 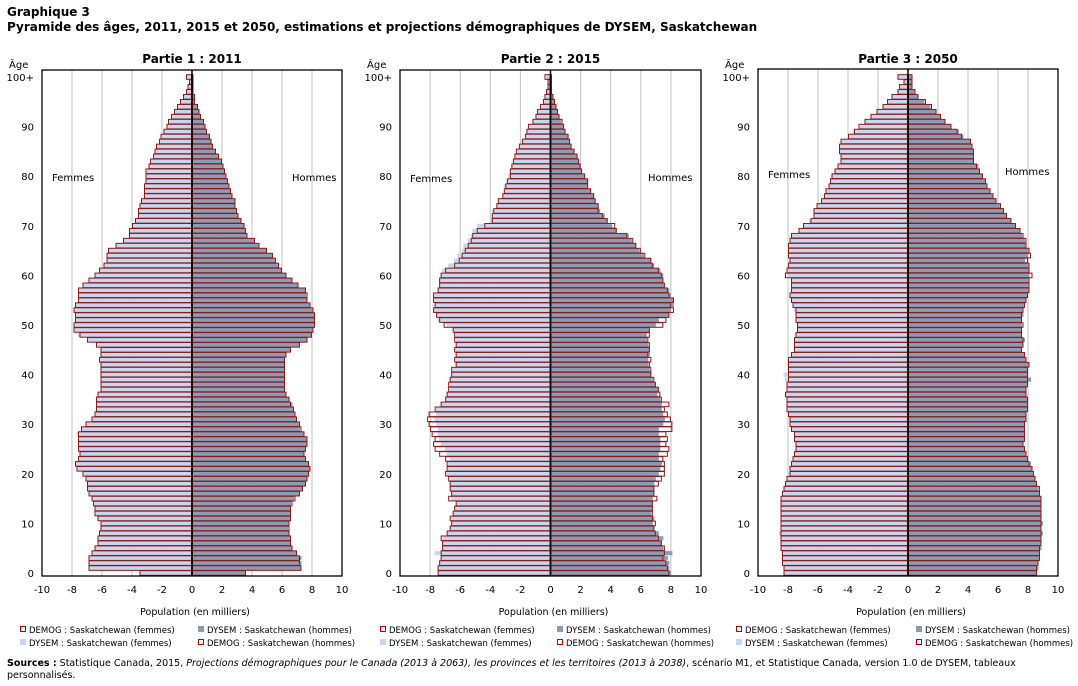 I want to click on x-tick-label: 4, so click(x=611, y=590).